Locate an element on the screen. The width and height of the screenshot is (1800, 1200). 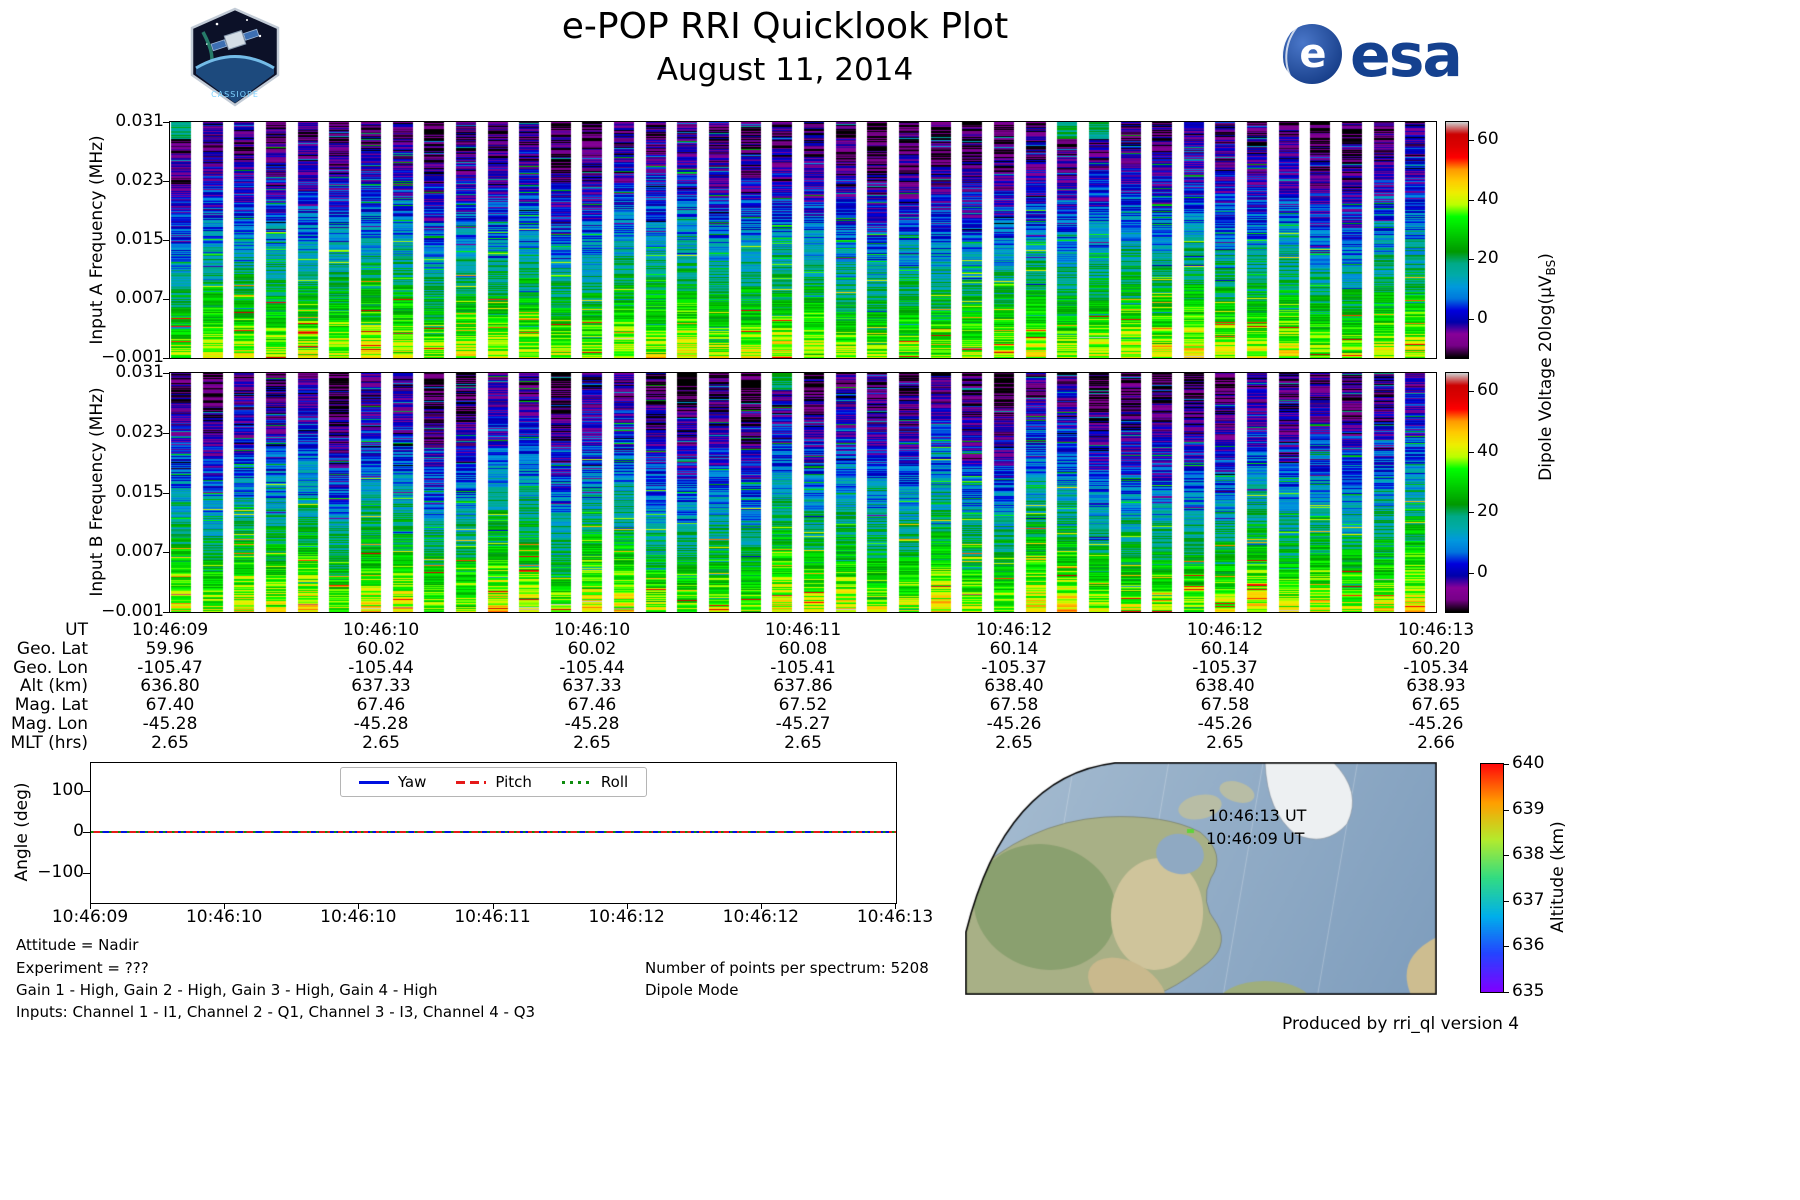
patch-satellite-icon is located at coordinates (235, 40).